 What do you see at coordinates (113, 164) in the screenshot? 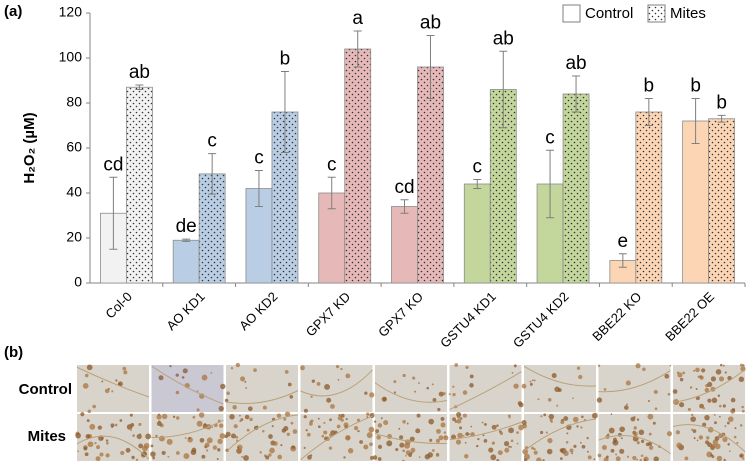
I see `significance-letter: cd` at bounding box center [113, 164].